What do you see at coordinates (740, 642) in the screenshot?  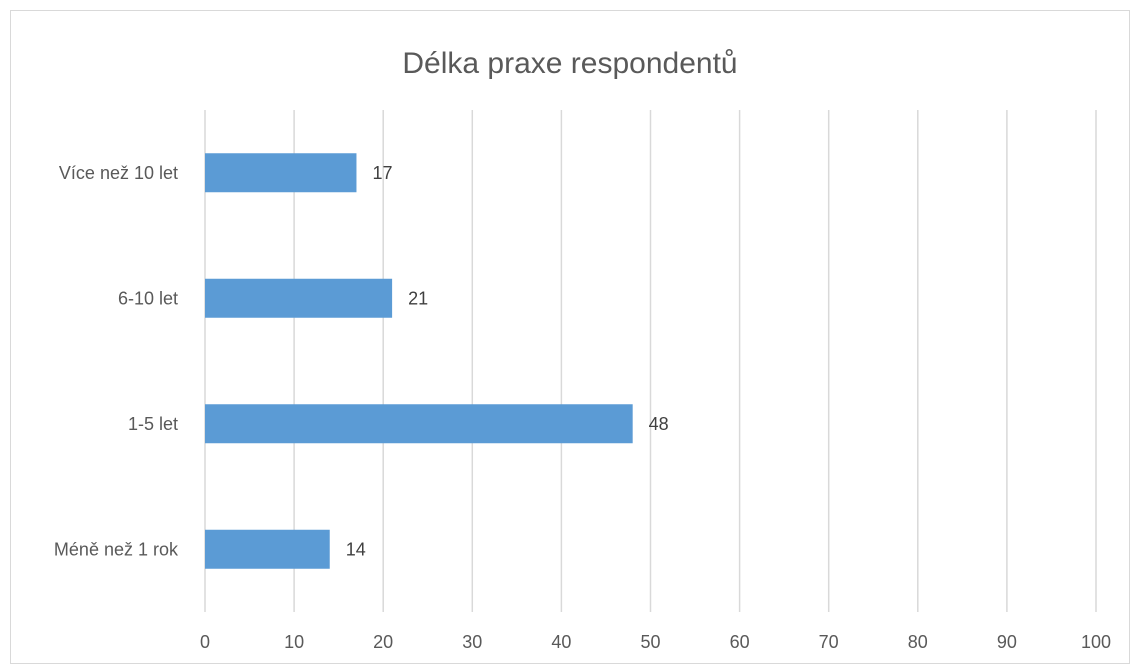 I see `x-tick-label-60: 60` at bounding box center [740, 642].